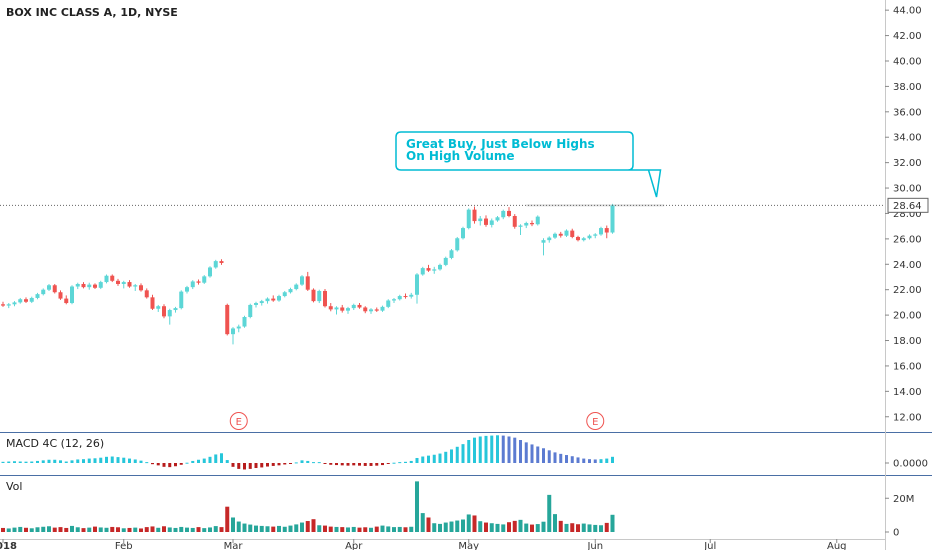  What do you see at coordinates (907, 61) in the screenshot?
I see `price-tick-label: 40.00` at bounding box center [907, 61].